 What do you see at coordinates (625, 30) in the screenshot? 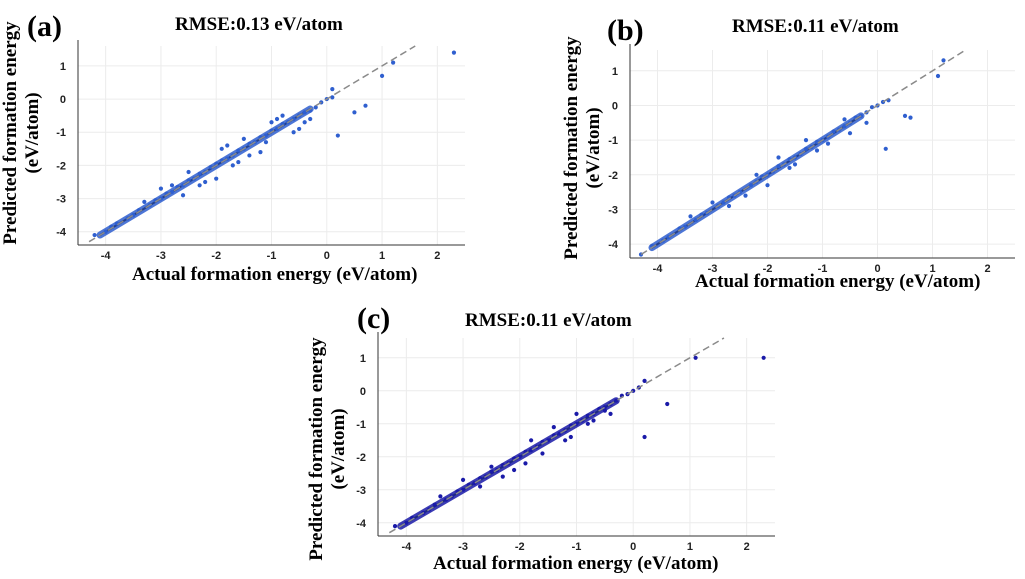
I see `panel-label-b: (b)` at bounding box center [625, 30].